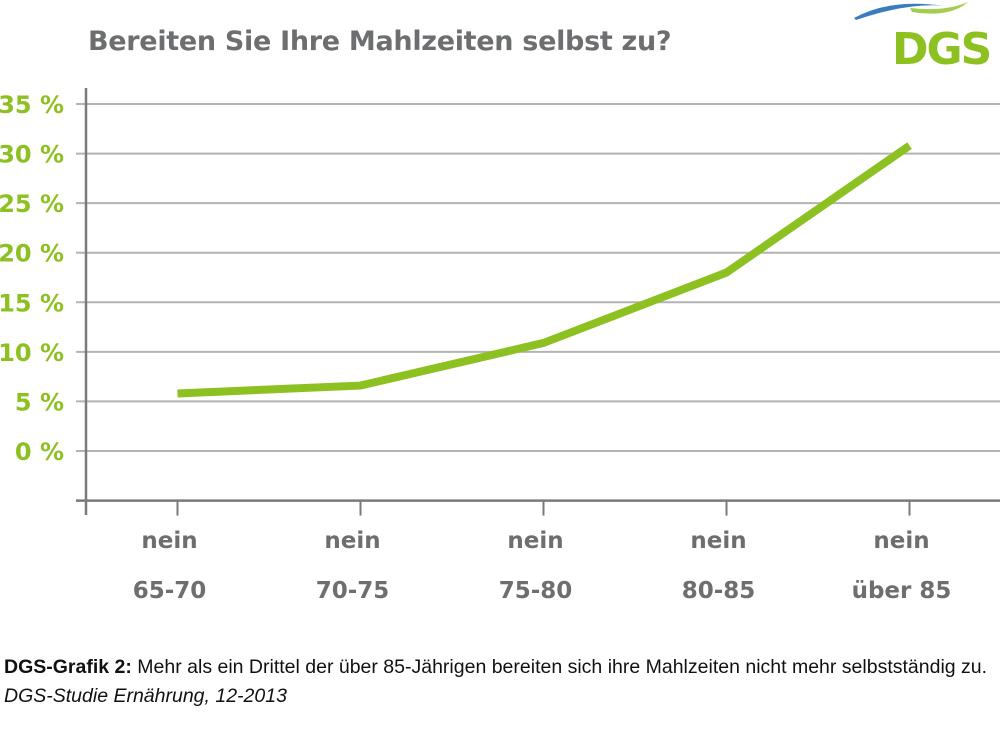  Describe the element at coordinates (32, 254) in the screenshot. I see `y-tick-label: 20 %` at that location.